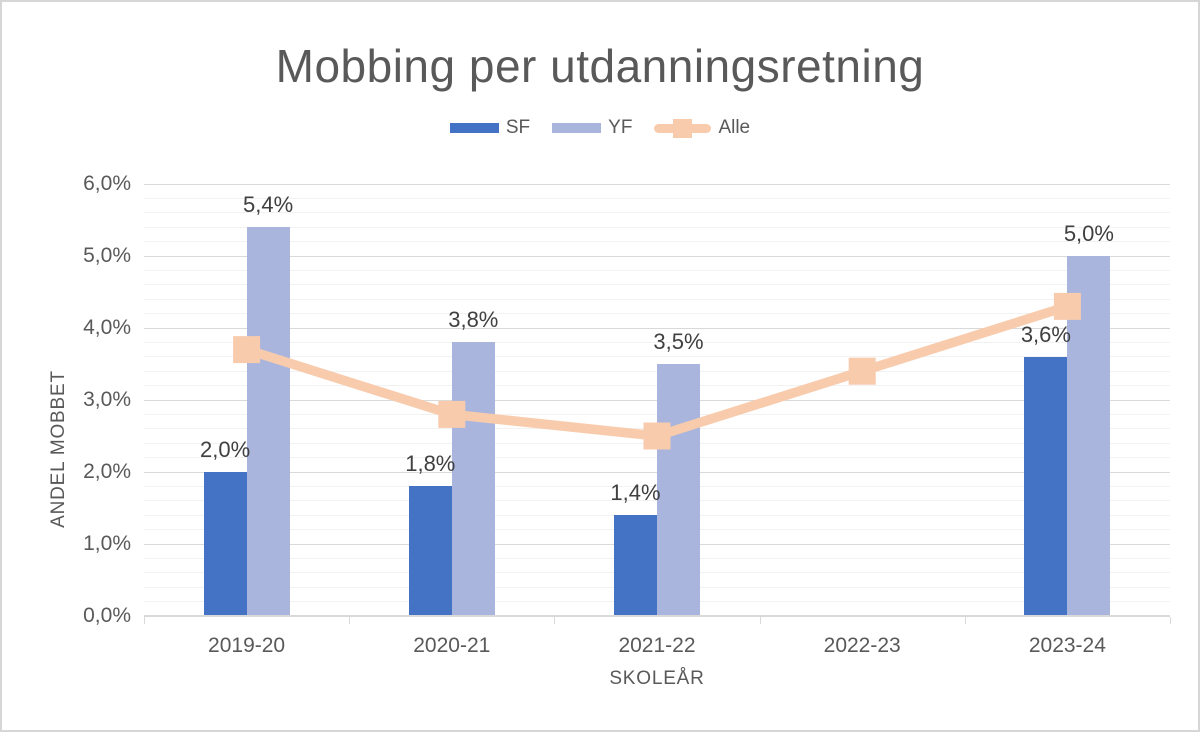 The image size is (1200, 732). Describe the element at coordinates (107, 255) in the screenshot. I see `y-tick-label: 5,0%` at that location.